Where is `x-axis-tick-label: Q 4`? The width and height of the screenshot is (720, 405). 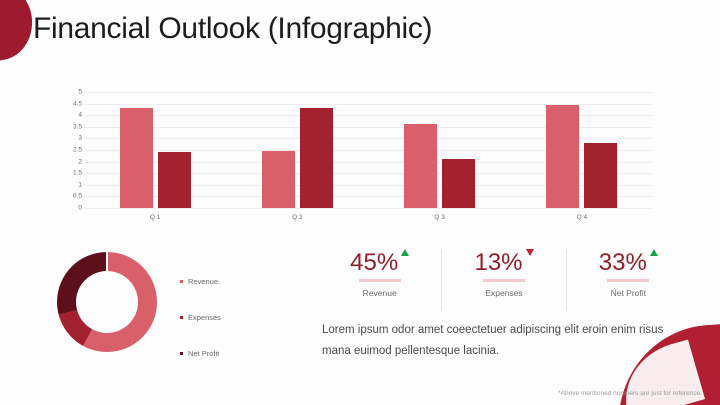 x-axis-tick-label: Q 4 is located at coordinates (582, 217).